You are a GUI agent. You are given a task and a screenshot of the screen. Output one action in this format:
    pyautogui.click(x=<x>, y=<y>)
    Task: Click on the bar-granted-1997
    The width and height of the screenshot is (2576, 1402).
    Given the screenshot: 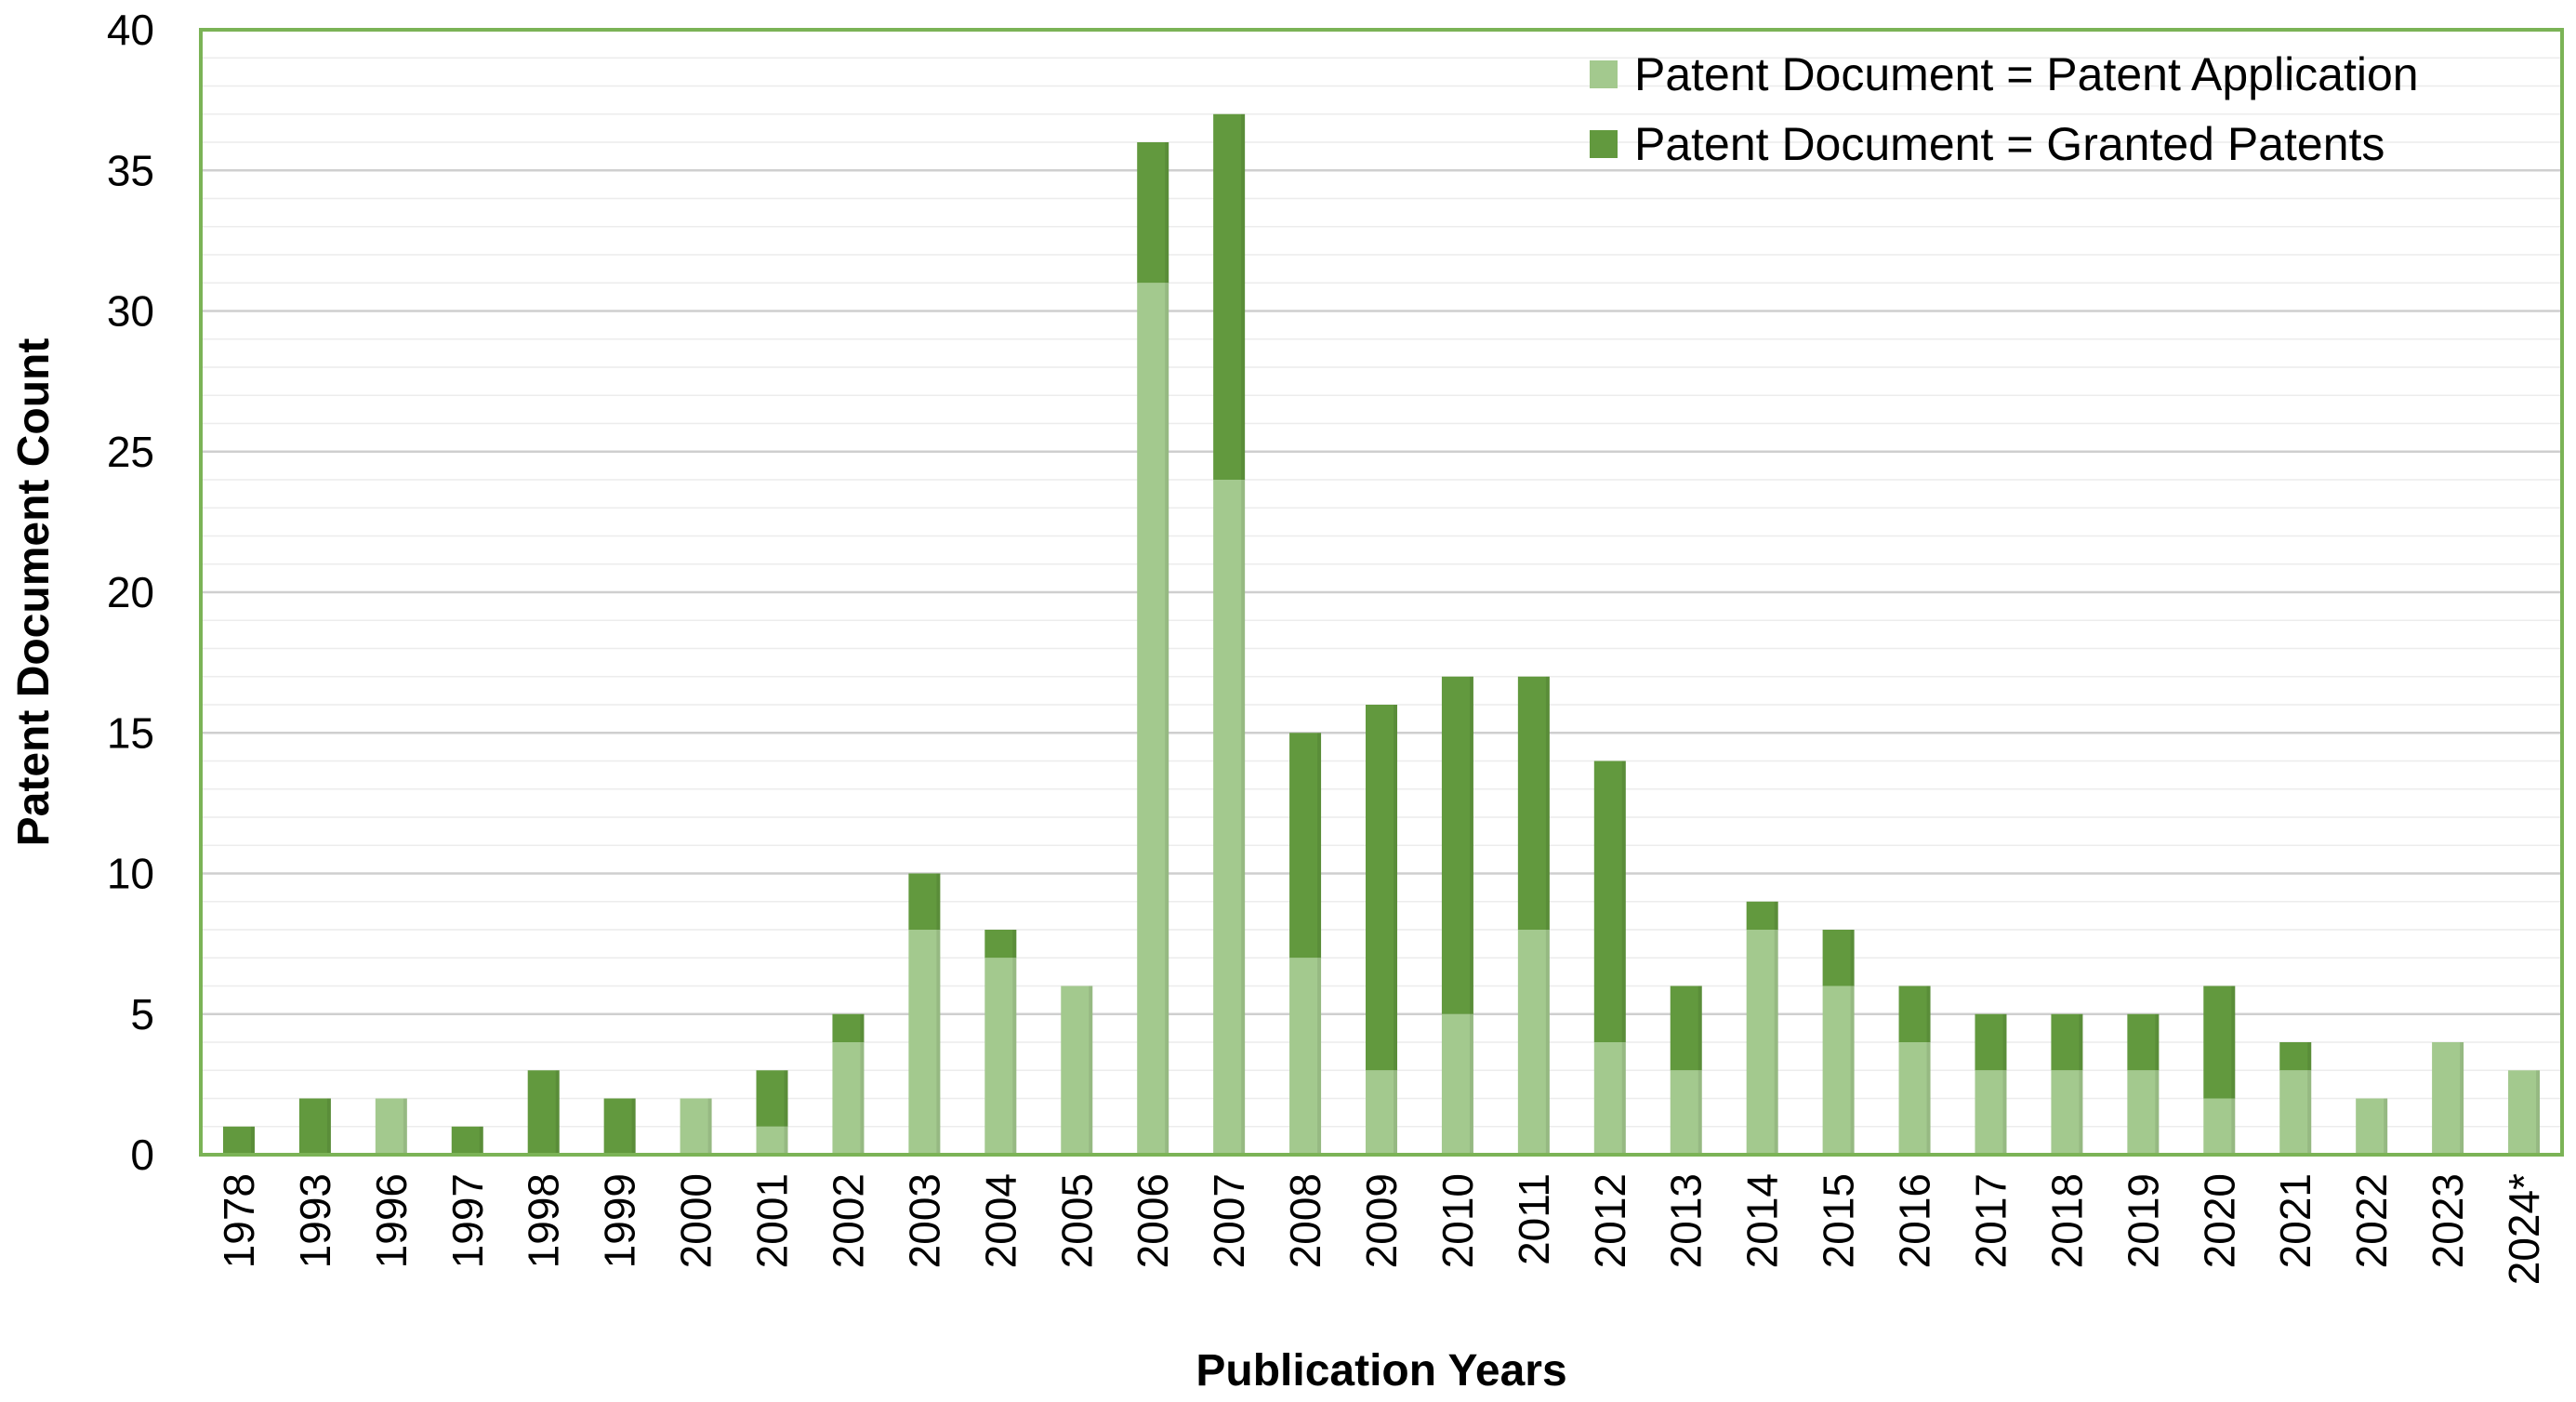 What is the action you would take?
    pyautogui.click(x=467, y=1140)
    